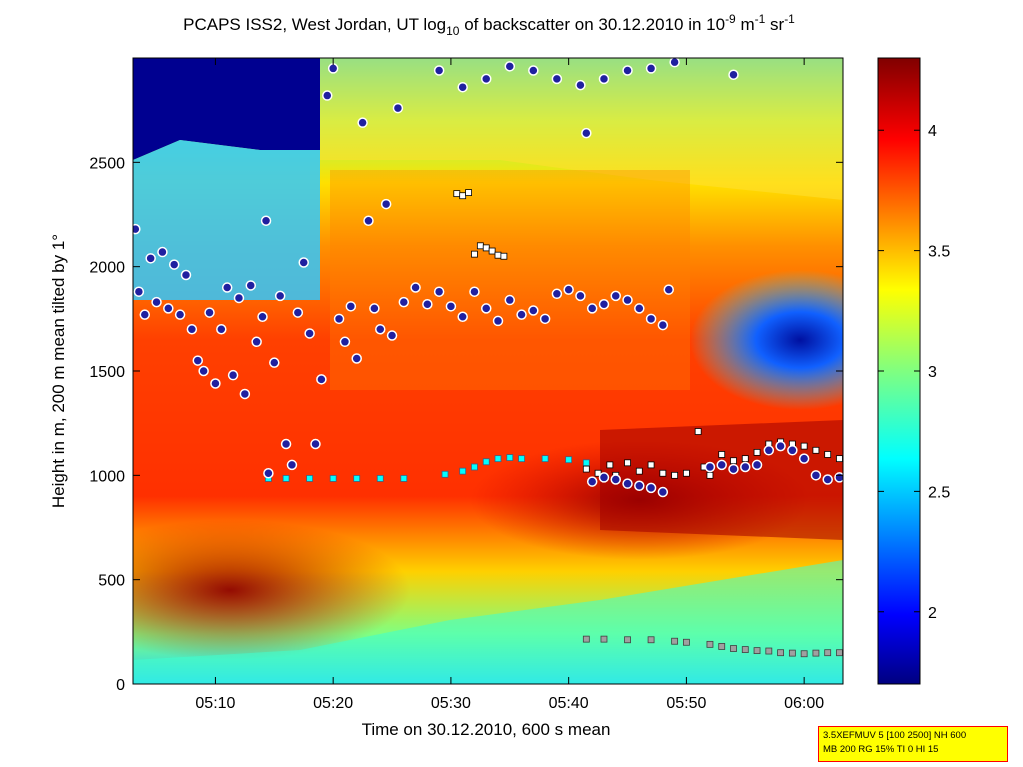  Describe the element at coordinates (730, 19) in the screenshot. I see `title-part-3: -9` at that location.